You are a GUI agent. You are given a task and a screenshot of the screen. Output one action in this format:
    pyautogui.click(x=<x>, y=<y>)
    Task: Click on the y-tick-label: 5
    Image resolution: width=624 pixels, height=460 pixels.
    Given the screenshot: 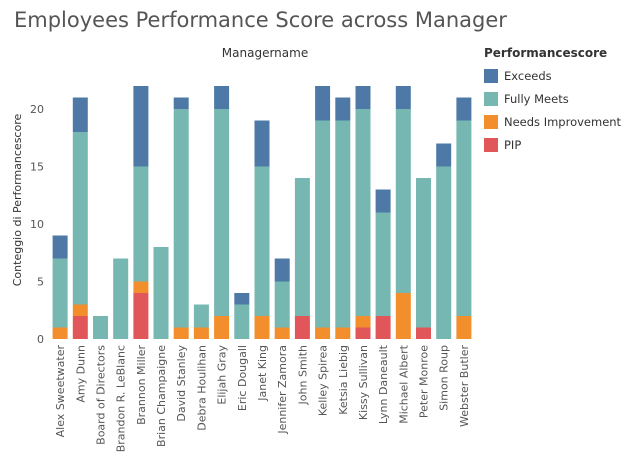 What is the action you would take?
    pyautogui.click(x=40, y=282)
    